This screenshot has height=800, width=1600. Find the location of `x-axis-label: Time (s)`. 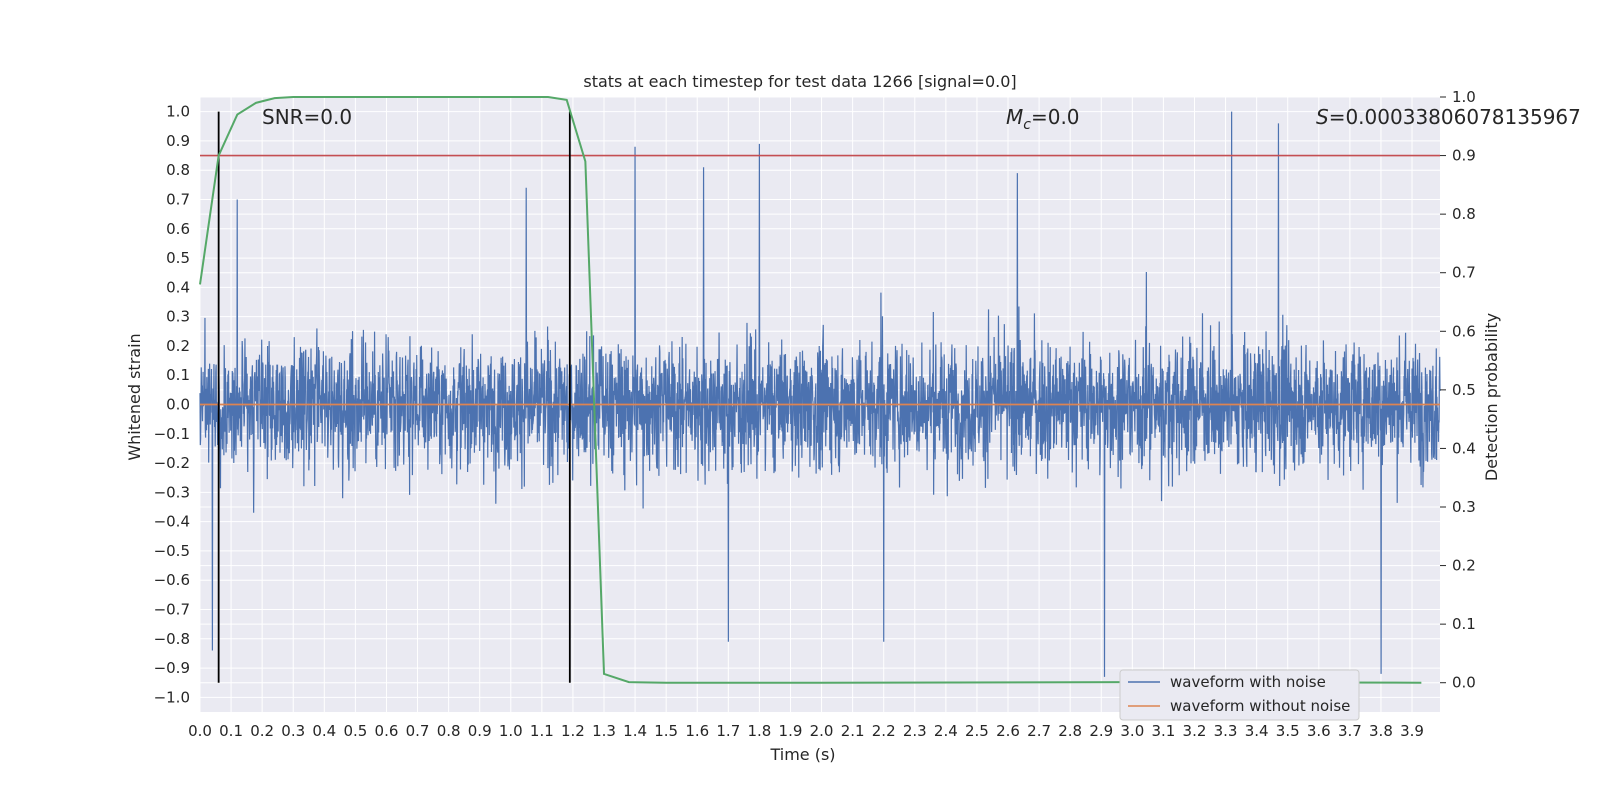

x-axis-label: Time (s) is located at coordinates (802, 754).